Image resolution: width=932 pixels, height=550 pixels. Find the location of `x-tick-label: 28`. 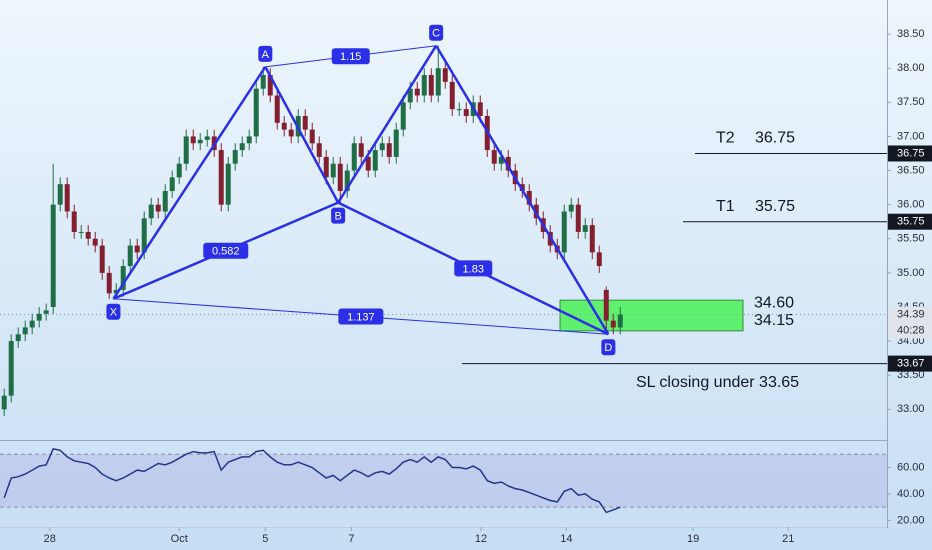

x-tick-label: 28 is located at coordinates (50, 539).